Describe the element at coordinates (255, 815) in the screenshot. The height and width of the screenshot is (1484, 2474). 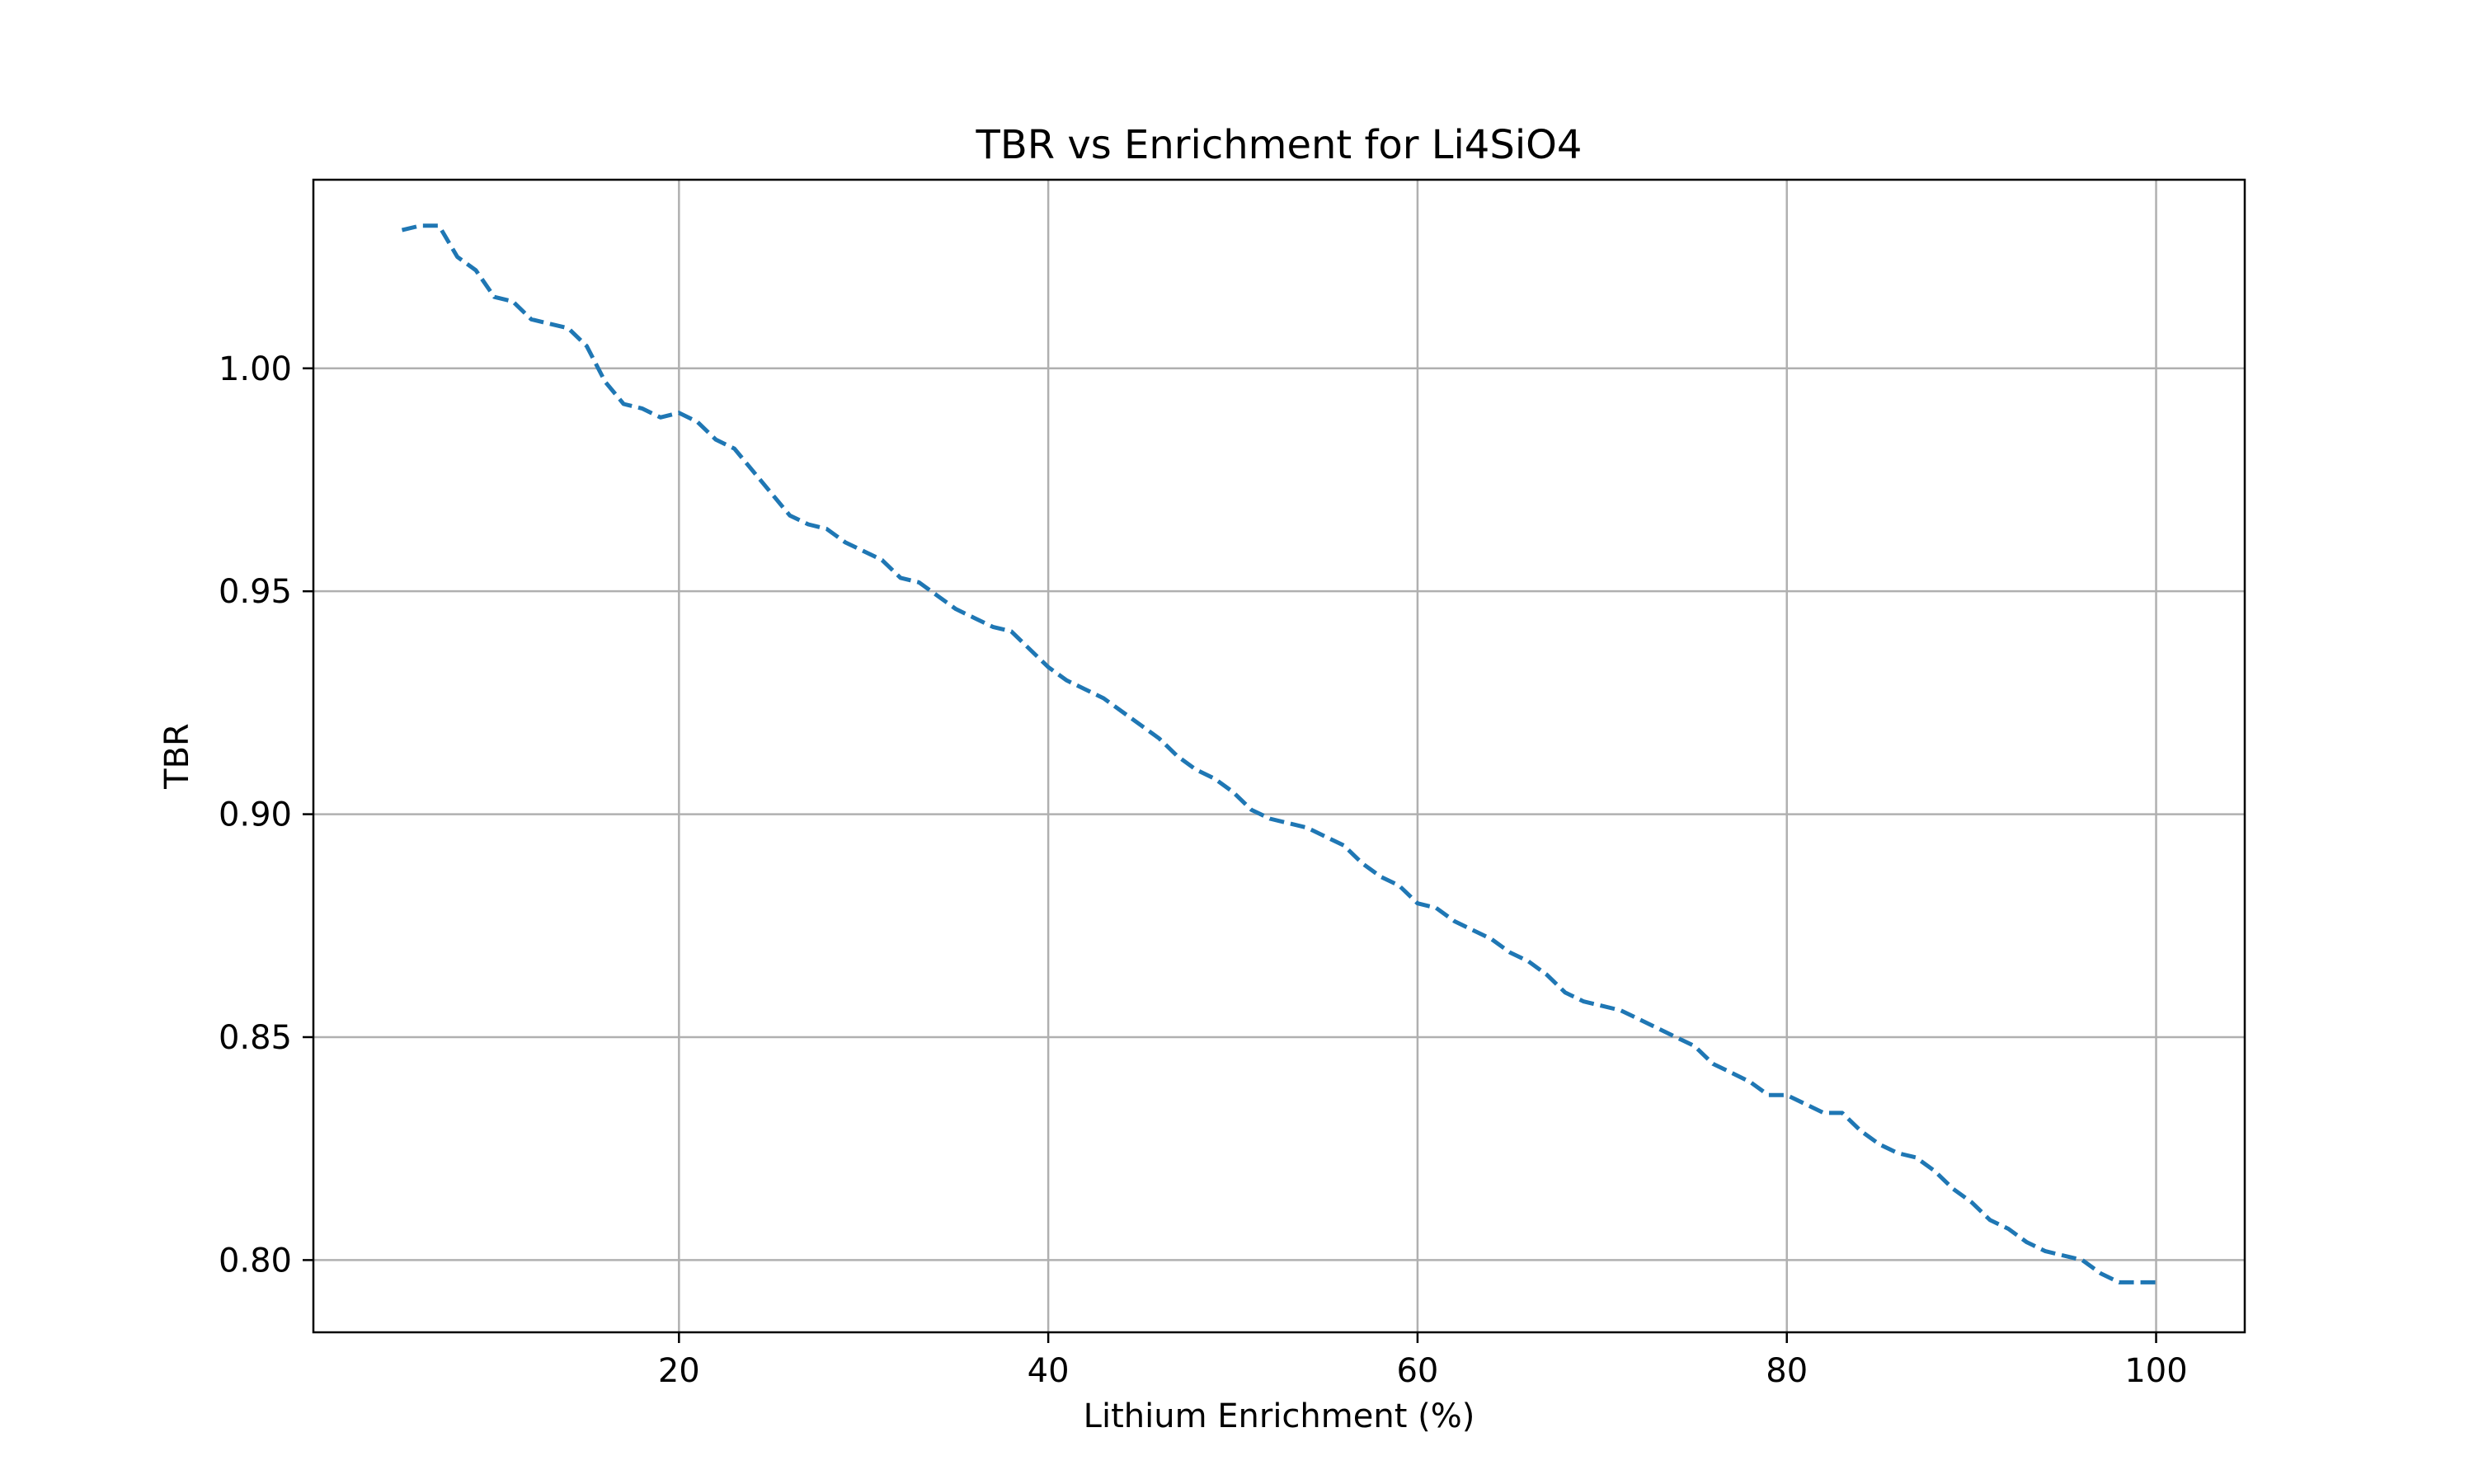
I see `y-tick-label: 0.90` at that location.